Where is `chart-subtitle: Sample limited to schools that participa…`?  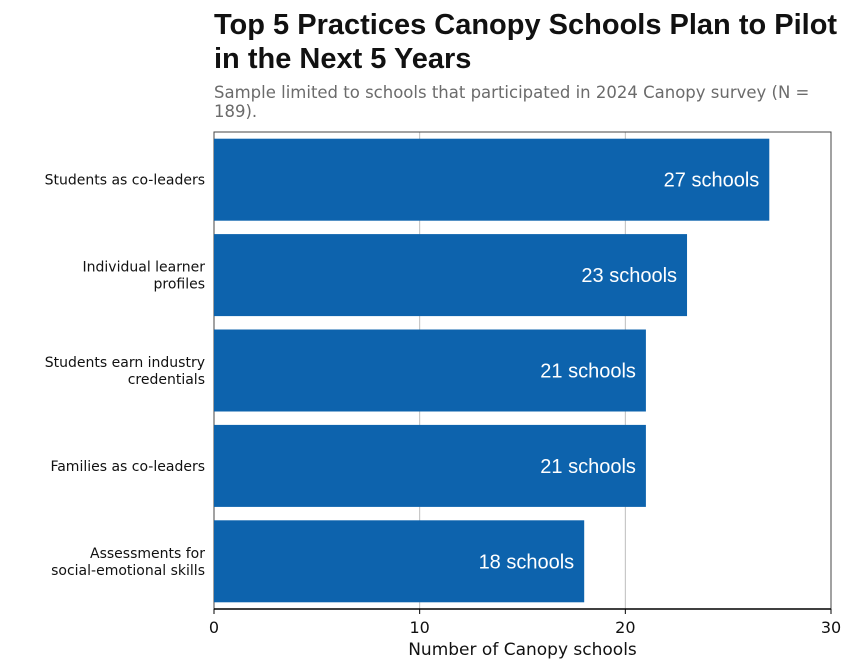 chart-subtitle: Sample limited to schools that participa… is located at coordinates (512, 102).